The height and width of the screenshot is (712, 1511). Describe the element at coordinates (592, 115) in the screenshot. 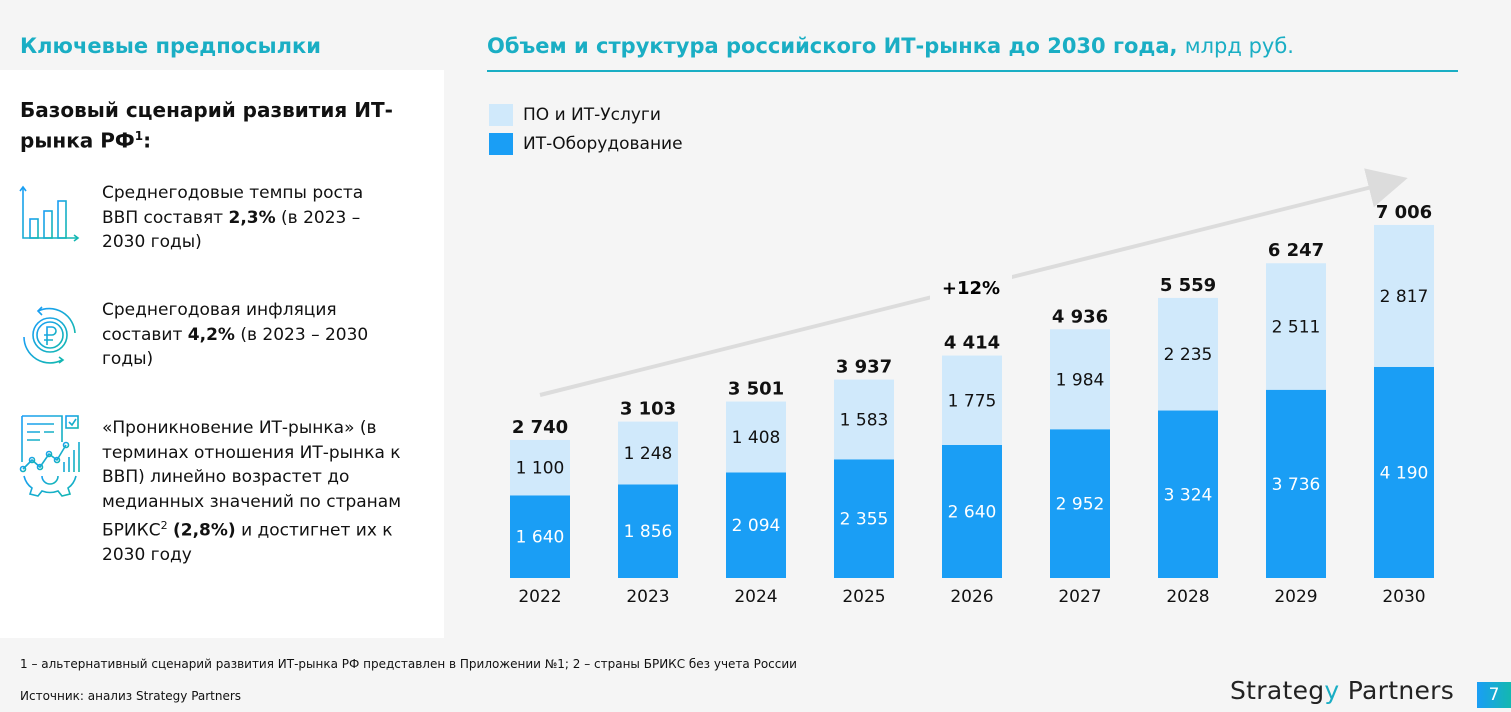

I see `legend-label: ПО и ИТ-Услуги` at that location.